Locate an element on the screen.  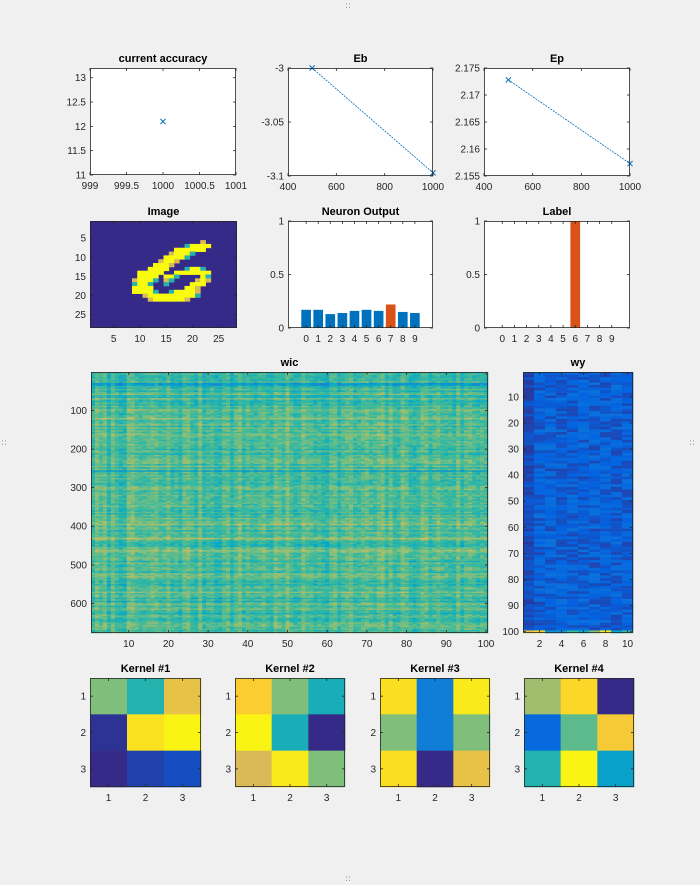
window-grip-right: :: is located at coordinates (692, 443).